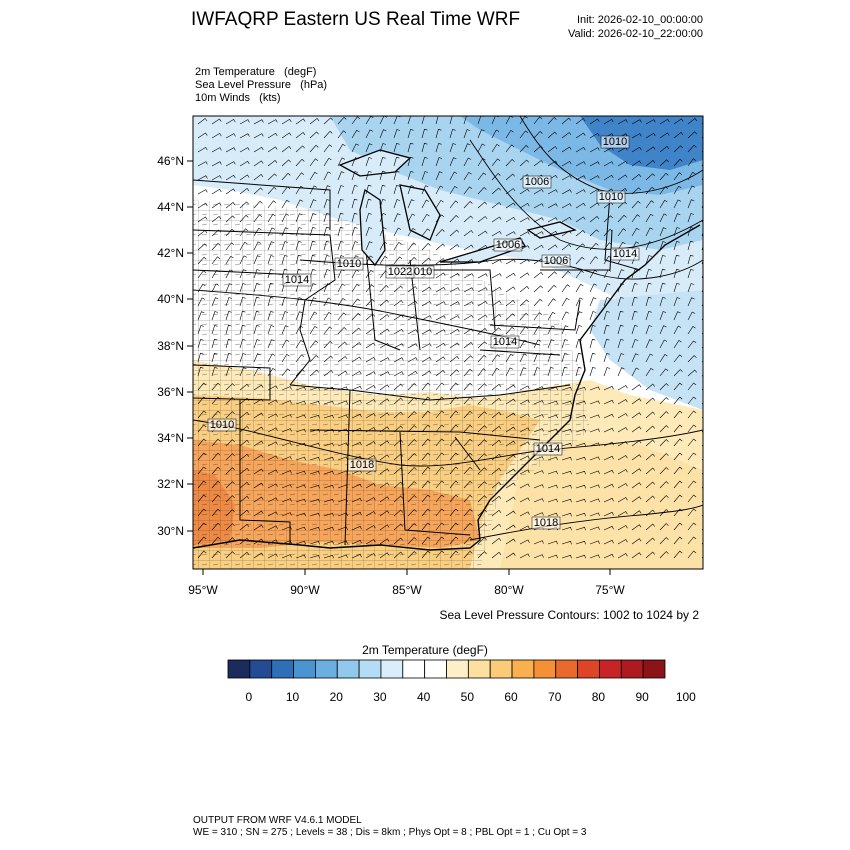  I want to click on coldest-region, so click(641, 143).